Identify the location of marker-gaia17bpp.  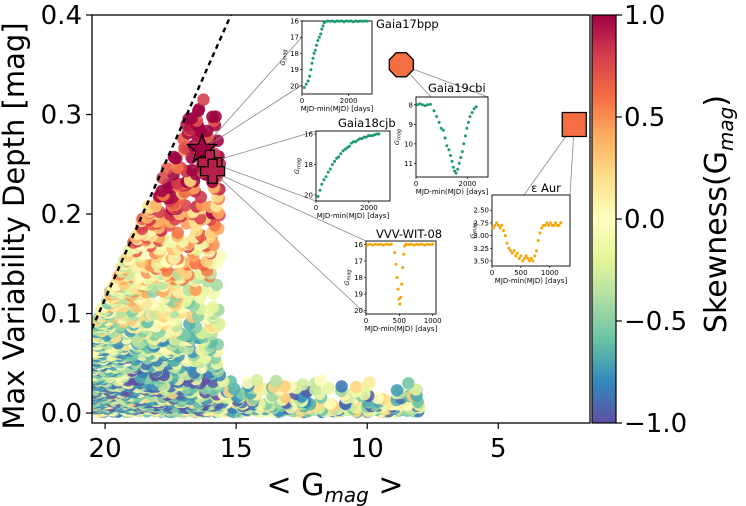
(202, 147).